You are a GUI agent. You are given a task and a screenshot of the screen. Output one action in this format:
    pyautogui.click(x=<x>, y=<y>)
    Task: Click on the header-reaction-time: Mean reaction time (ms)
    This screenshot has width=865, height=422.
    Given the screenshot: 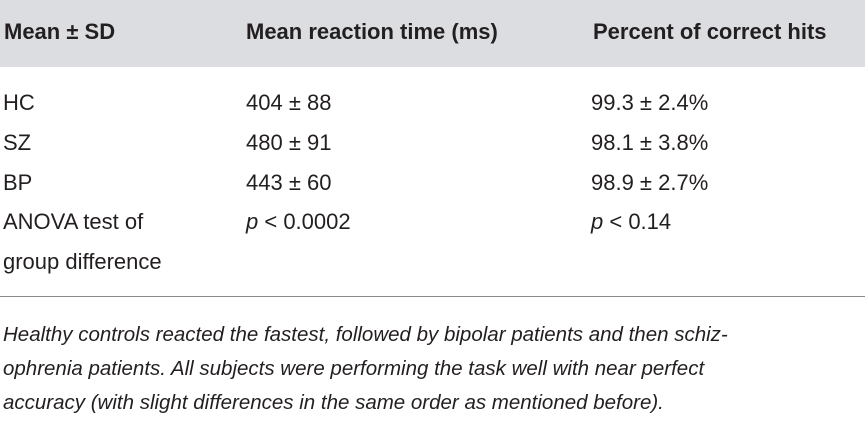 What is the action you would take?
    pyautogui.click(x=372, y=31)
    